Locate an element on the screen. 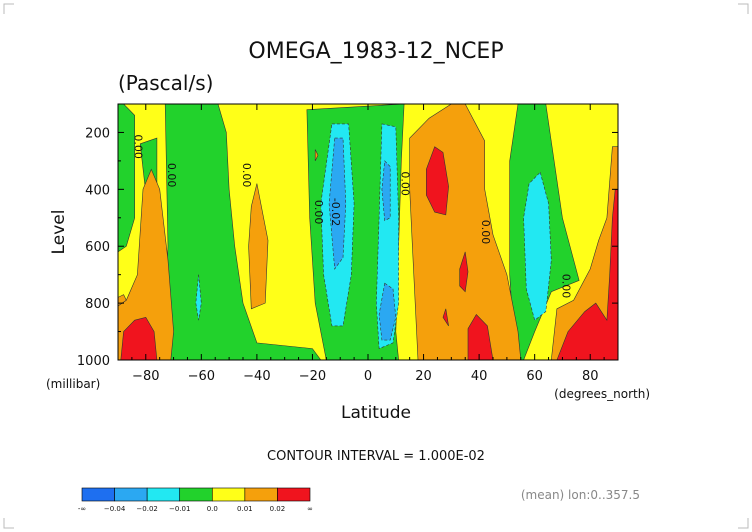 This screenshot has height=532, width=752. colorbar: -∞ −0.04 −0.02 −0.01 0.0 0.01 0.02 ∞ is located at coordinates (195, 500).